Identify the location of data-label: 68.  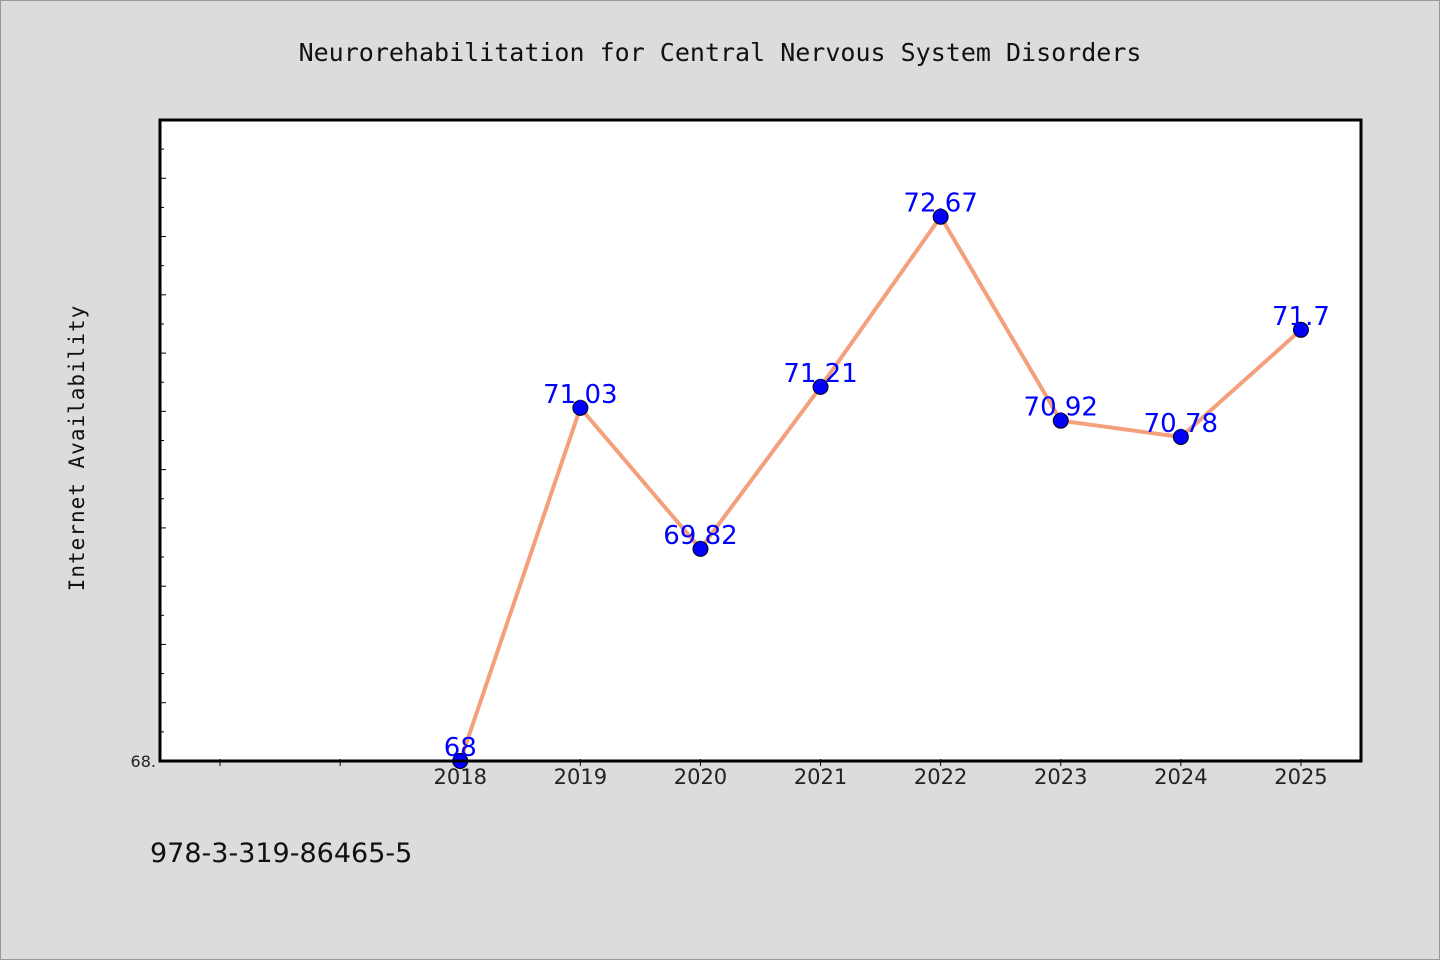
(460, 748).